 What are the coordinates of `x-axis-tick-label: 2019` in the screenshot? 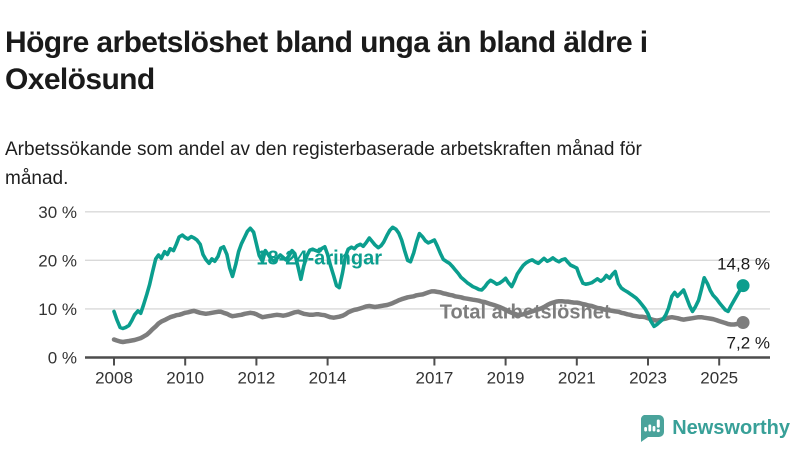 It's located at (506, 378).